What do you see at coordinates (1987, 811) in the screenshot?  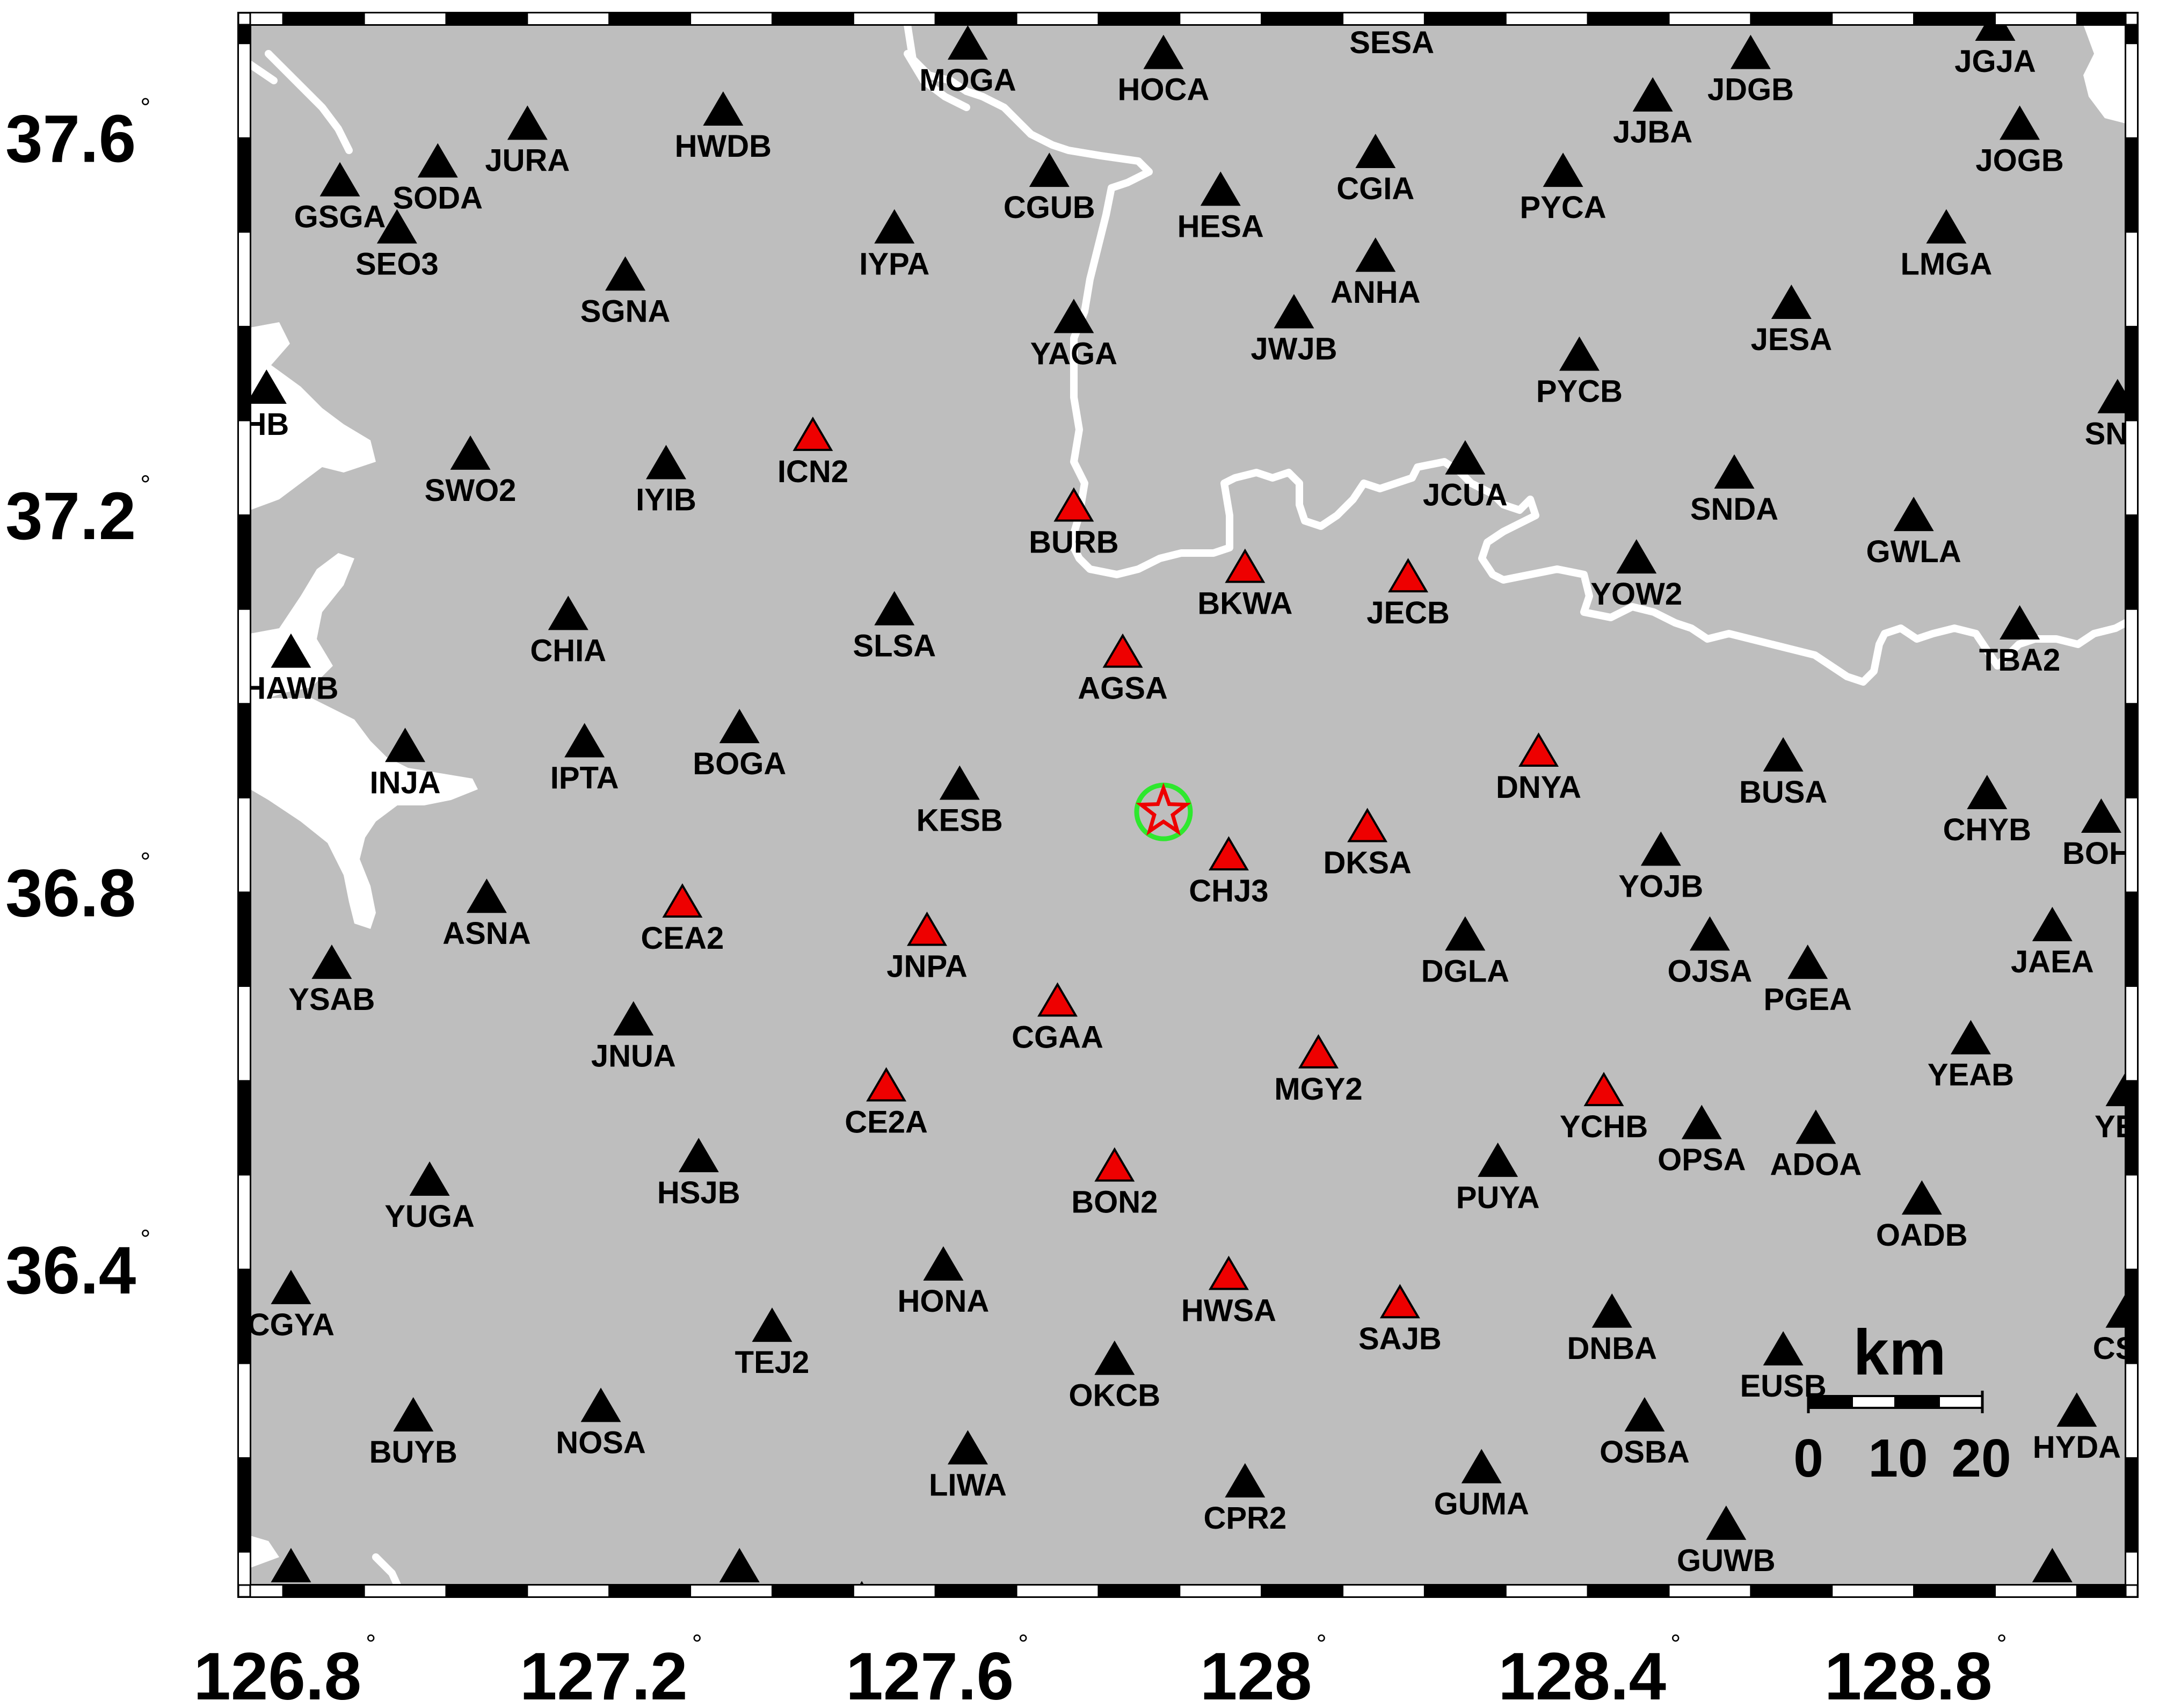 I see `station-chyb: CHYB` at bounding box center [1987, 811].